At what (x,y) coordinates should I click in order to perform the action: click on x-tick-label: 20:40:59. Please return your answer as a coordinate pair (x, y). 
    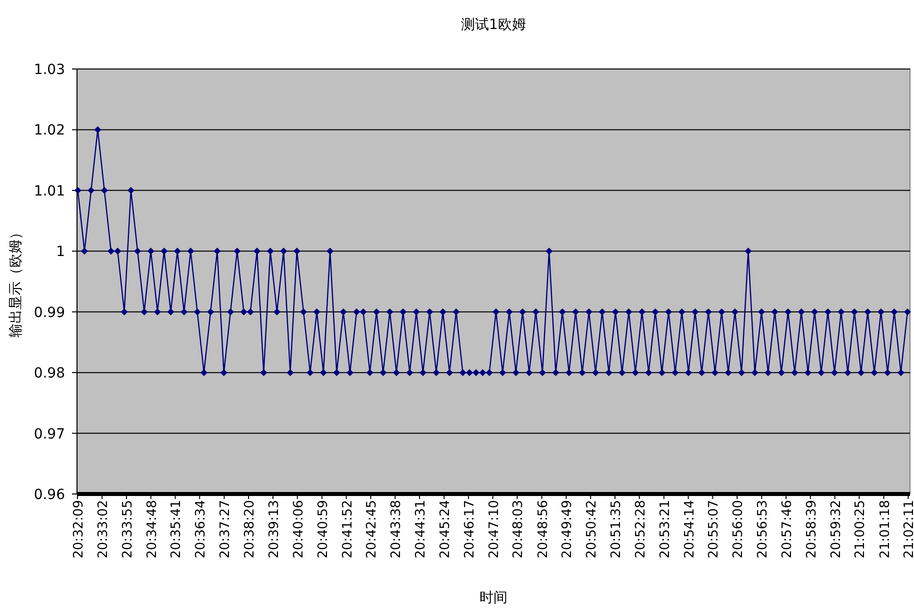
    Looking at the image, I should click on (323, 529).